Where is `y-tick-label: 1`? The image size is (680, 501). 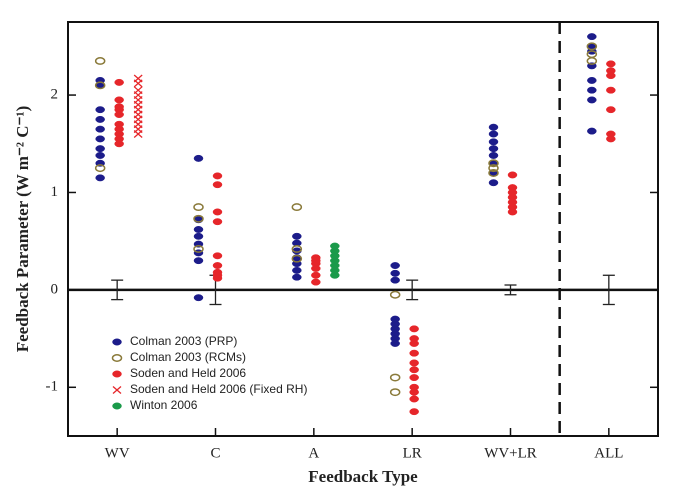
y-tick-label: 1 is located at coordinates (55, 192).